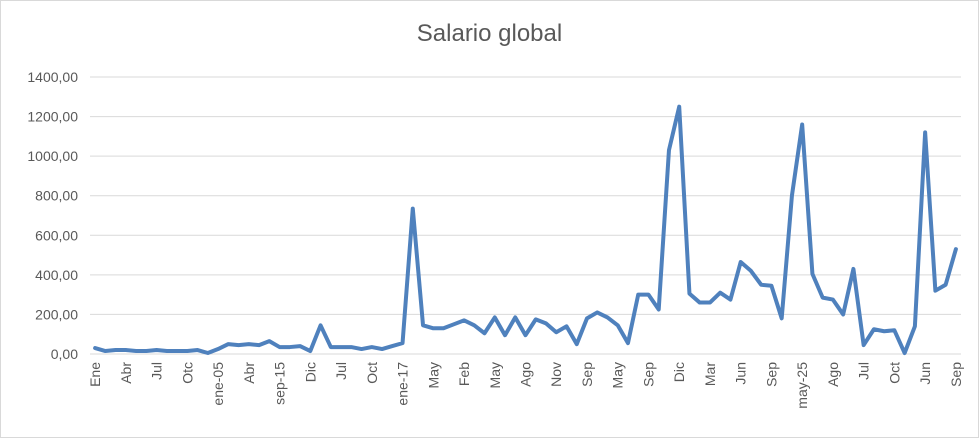  I want to click on chart-title: Salario global, so click(489, 33).